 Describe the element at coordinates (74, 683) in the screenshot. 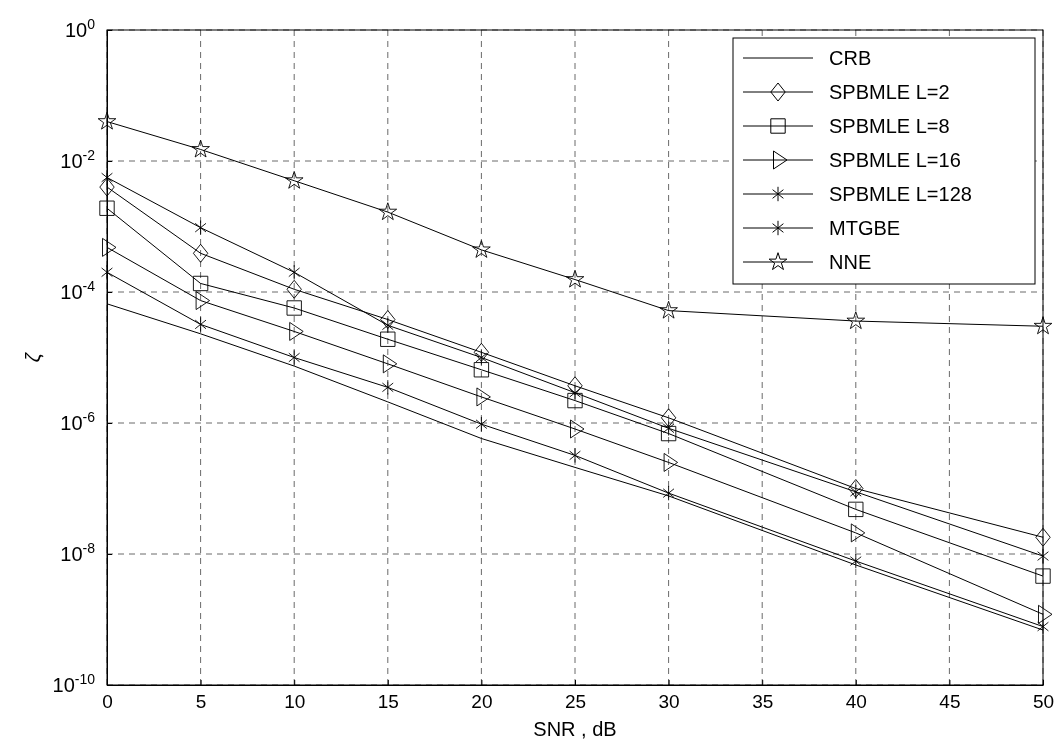

I see `y-tick-label: 10$^{-10}$` at that location.